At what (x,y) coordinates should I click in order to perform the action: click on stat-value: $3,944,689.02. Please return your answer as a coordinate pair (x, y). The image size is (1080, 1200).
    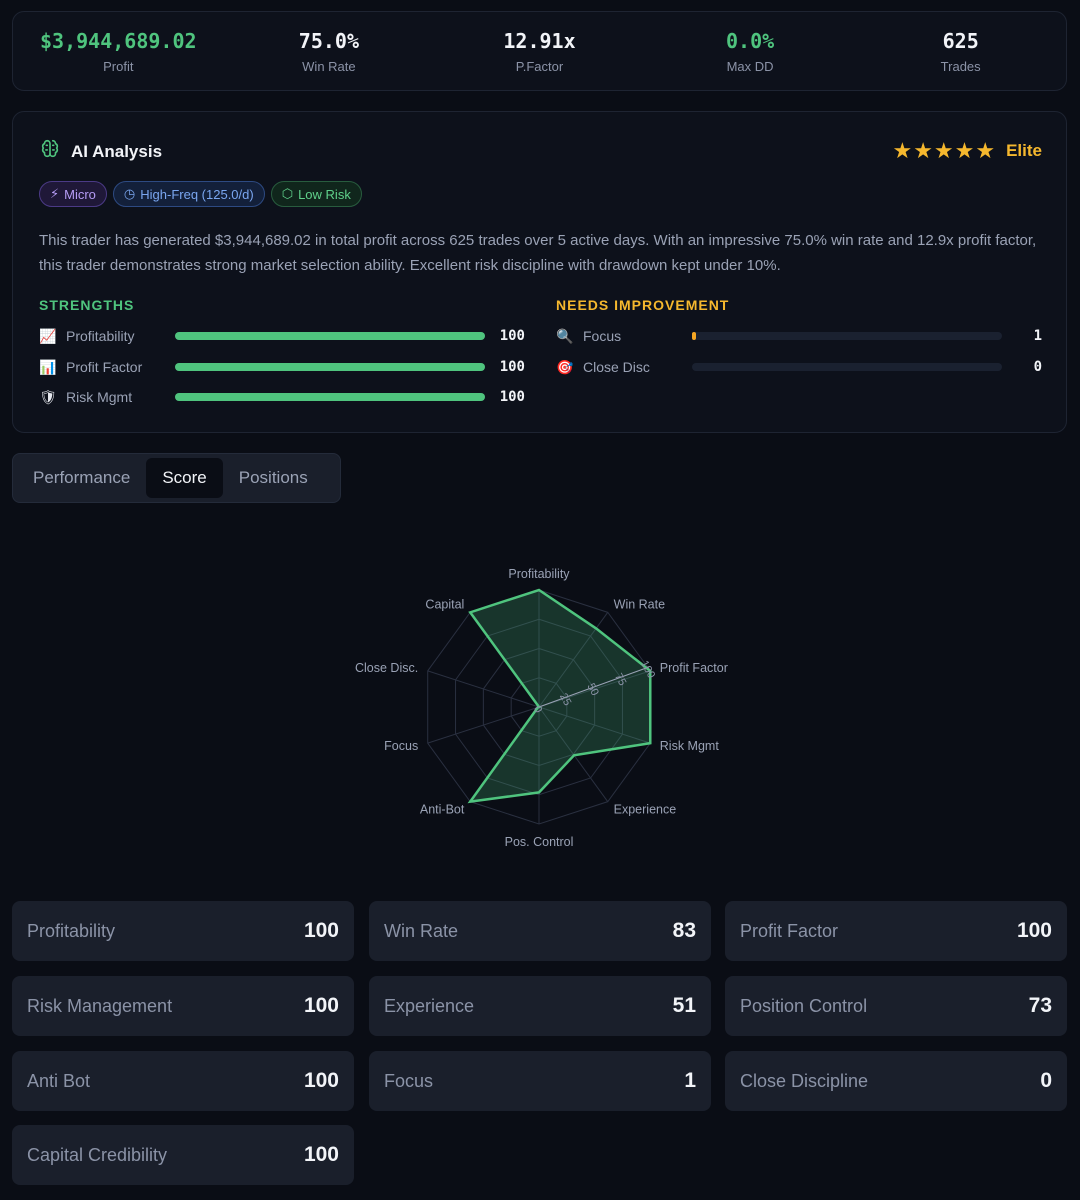
    Looking at the image, I should click on (118, 40).